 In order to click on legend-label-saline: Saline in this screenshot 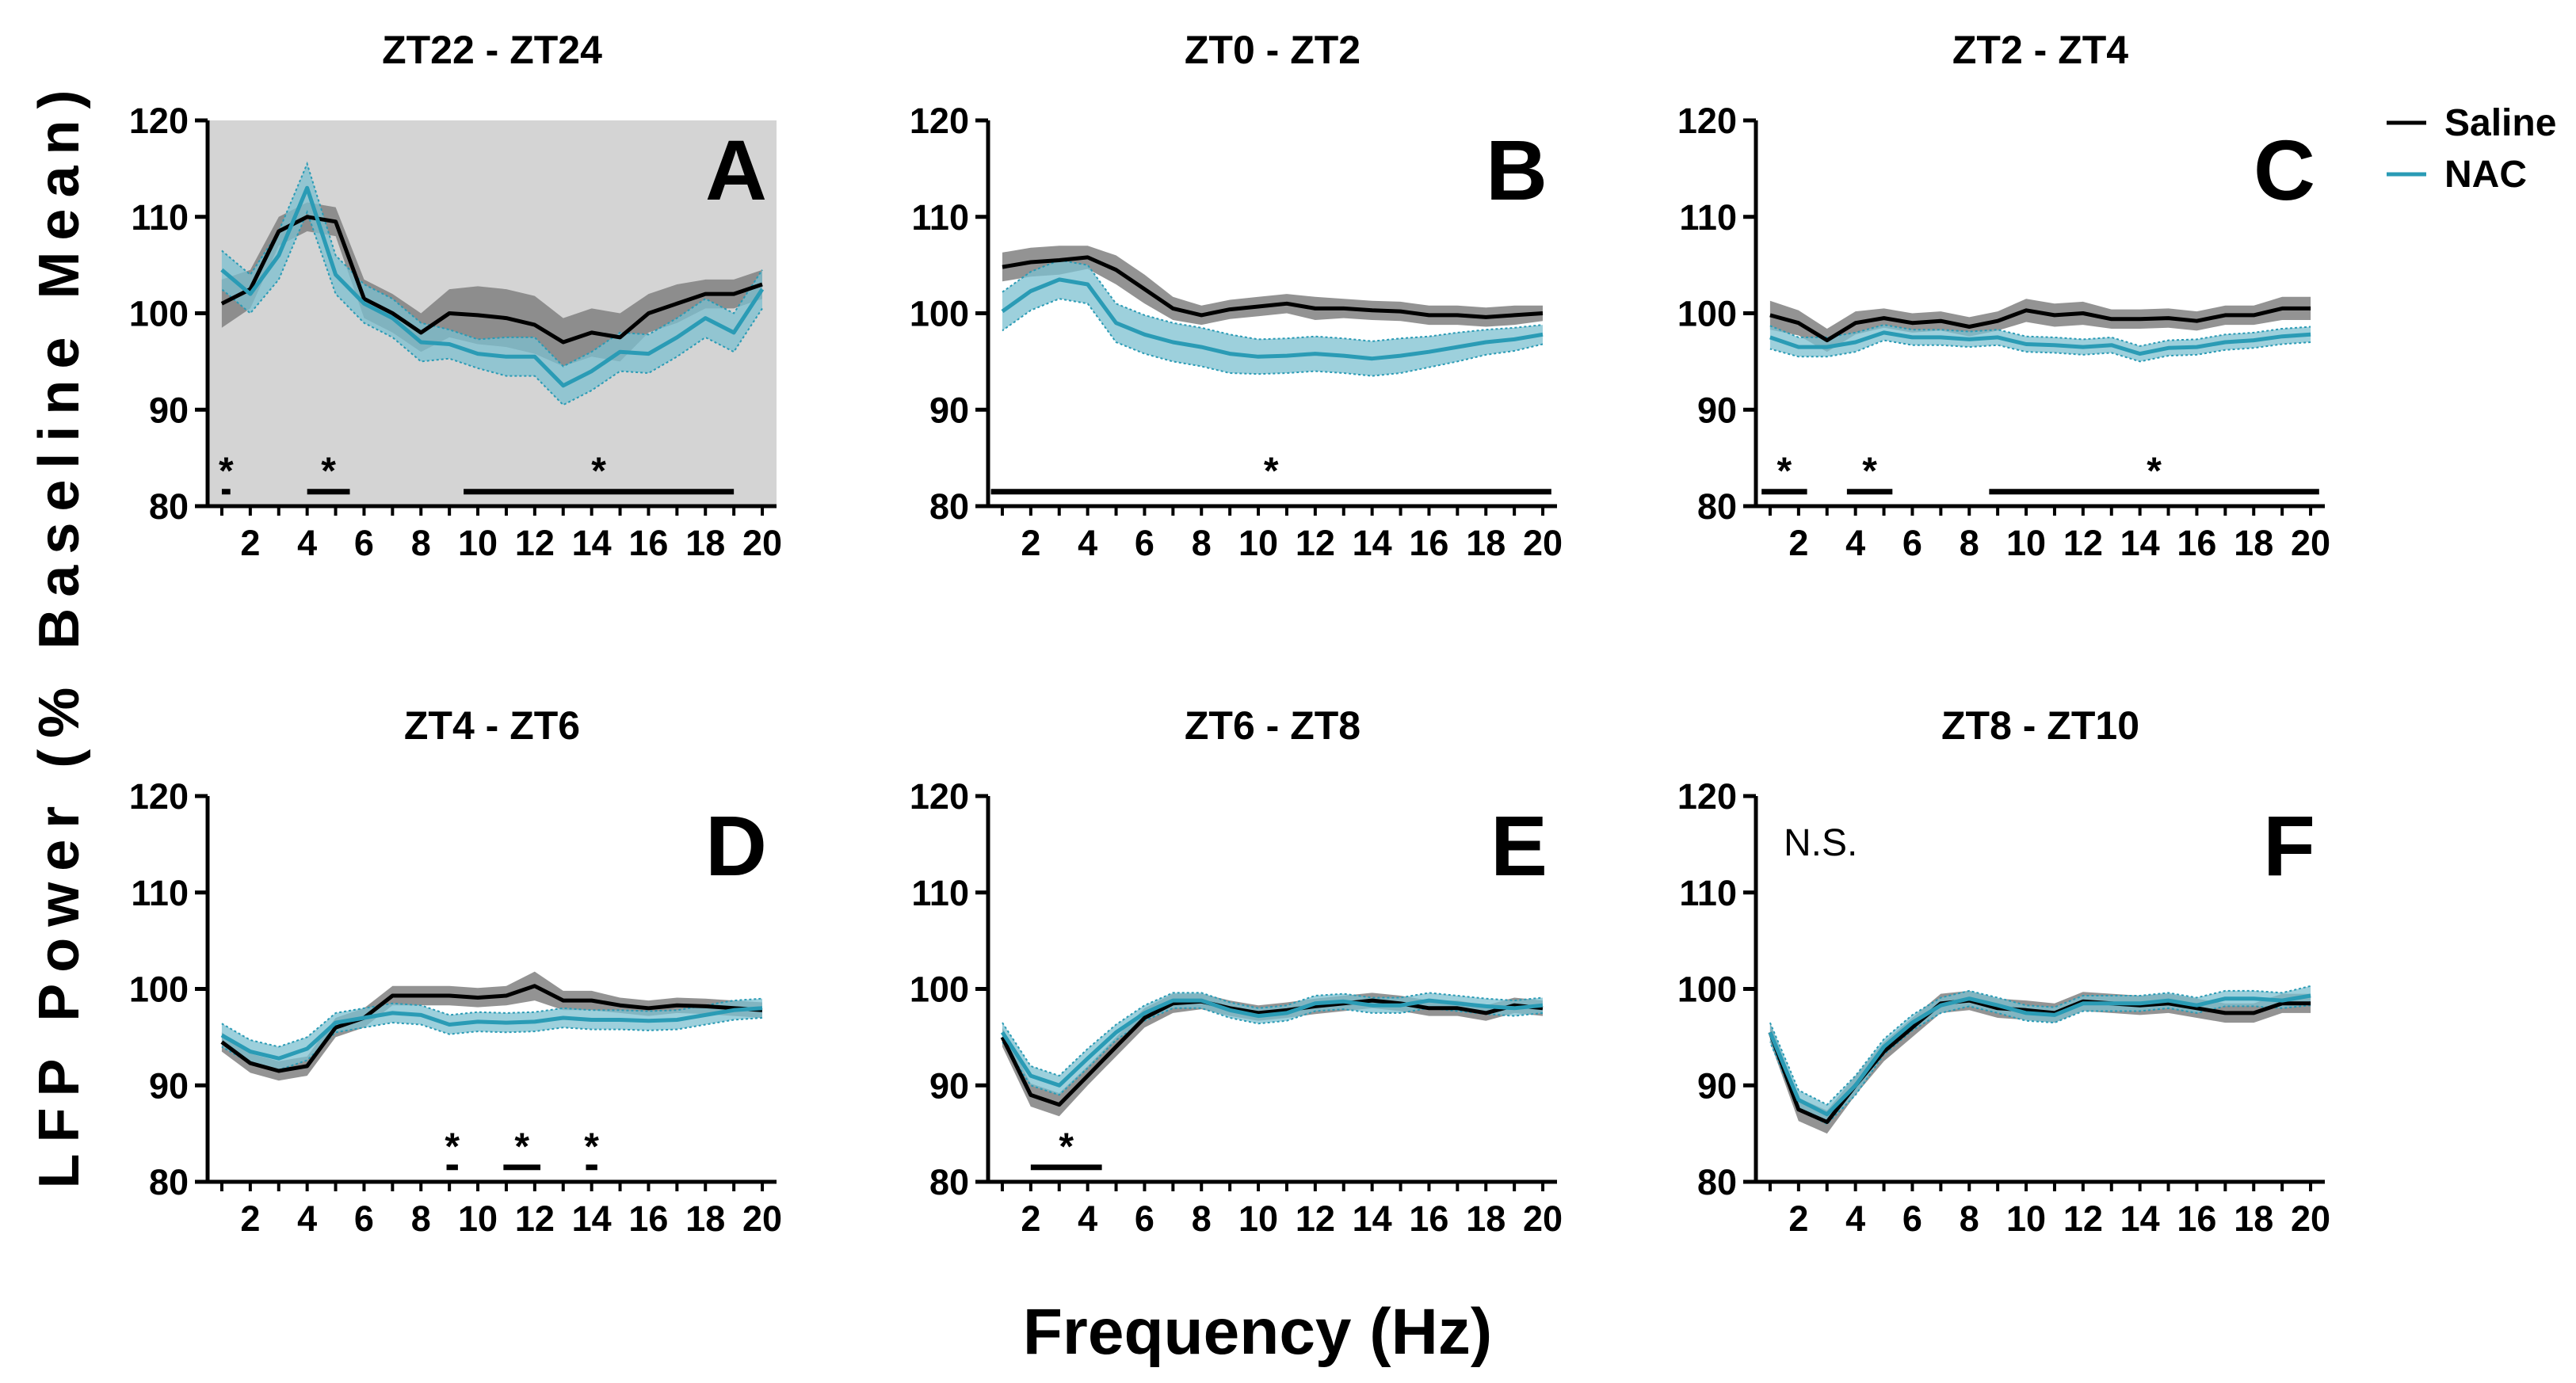, I will do `click(2500, 123)`.